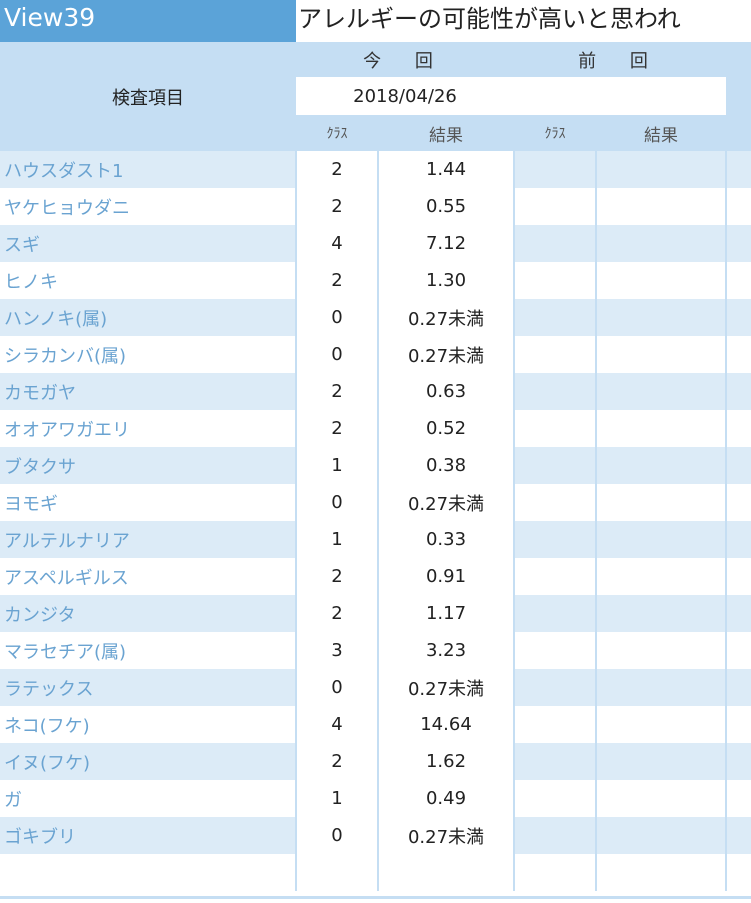 This screenshot has height=903, width=751. I want to click on allergen-name: アスペルギルス, so click(148, 576).